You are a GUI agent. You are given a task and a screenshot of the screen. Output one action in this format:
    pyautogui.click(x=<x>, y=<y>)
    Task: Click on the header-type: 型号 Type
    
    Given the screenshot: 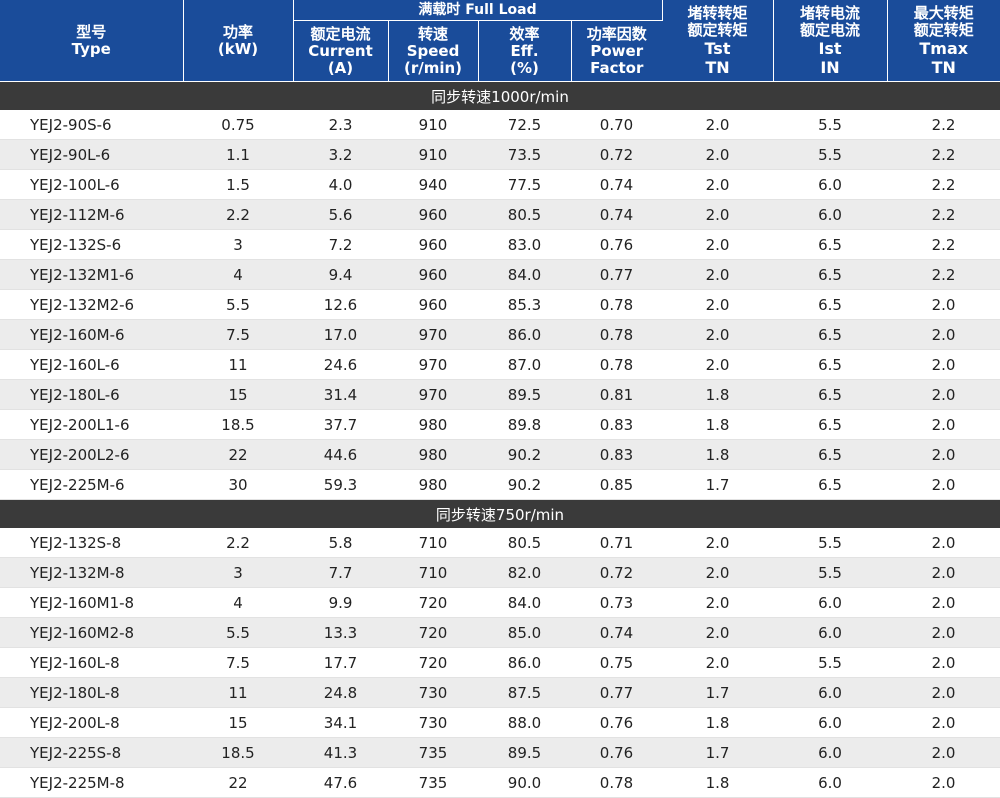 What is the action you would take?
    pyautogui.click(x=92, y=41)
    